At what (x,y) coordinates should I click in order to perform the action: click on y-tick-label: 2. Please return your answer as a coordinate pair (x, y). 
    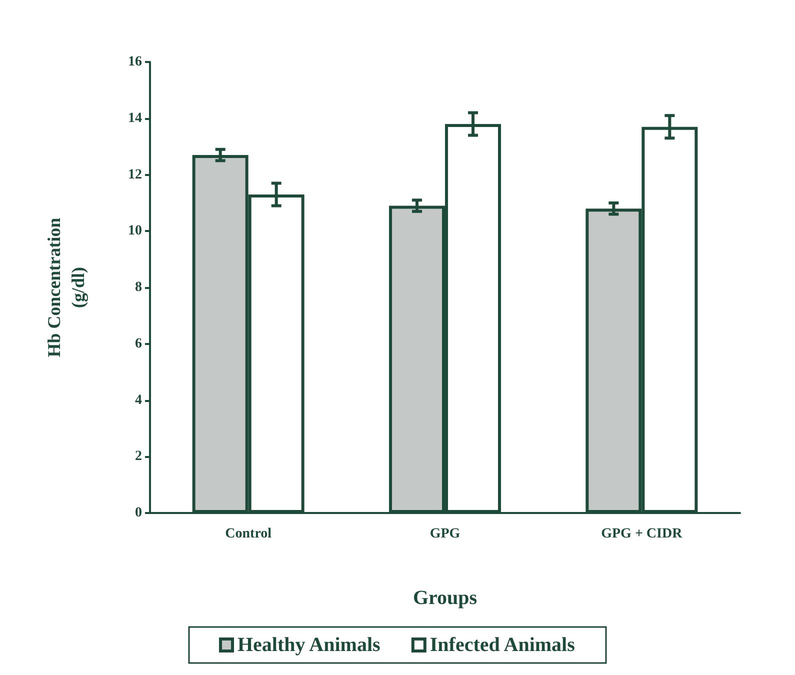
    Looking at the image, I should click on (138, 456).